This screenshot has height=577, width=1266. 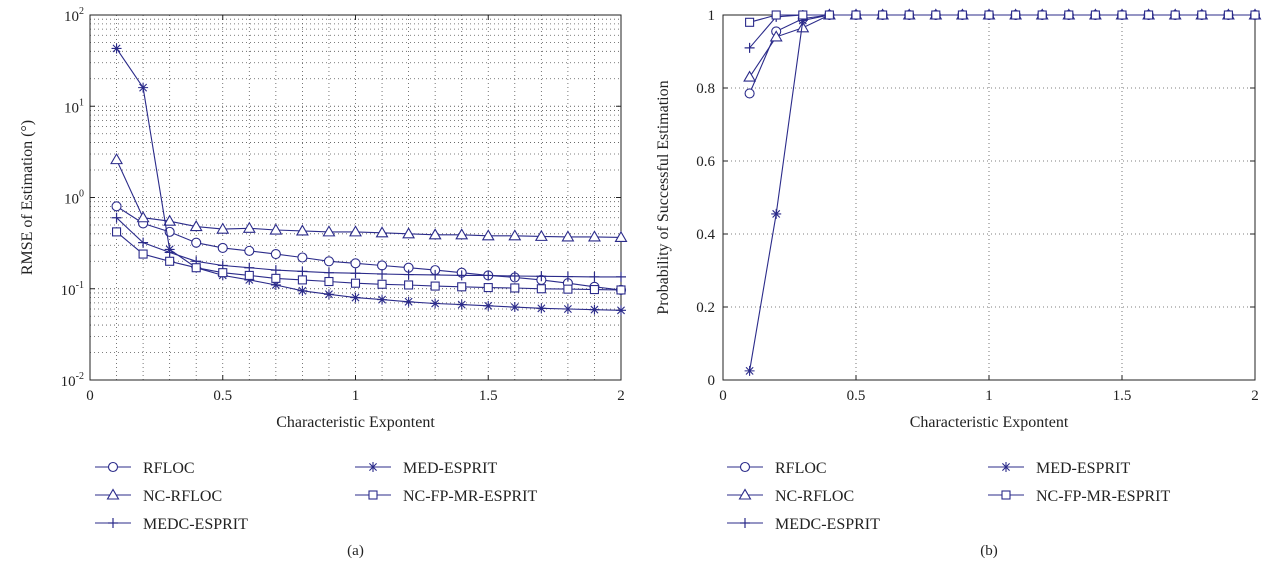 What do you see at coordinates (663, 197) in the screenshot?
I see `y-axis-label: Probability of Successful Estimation` at bounding box center [663, 197].